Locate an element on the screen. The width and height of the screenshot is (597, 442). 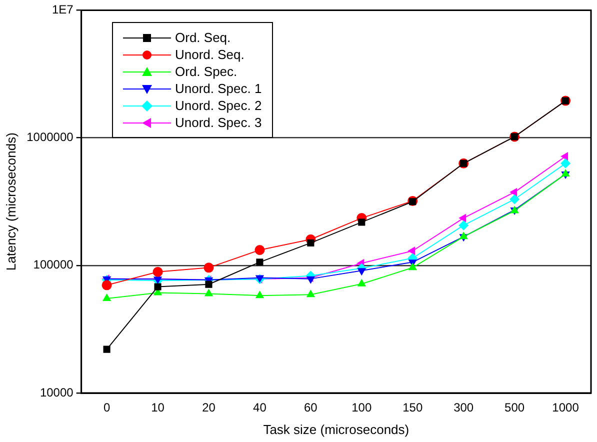
x-tick-label: 150 is located at coordinates (412, 407).